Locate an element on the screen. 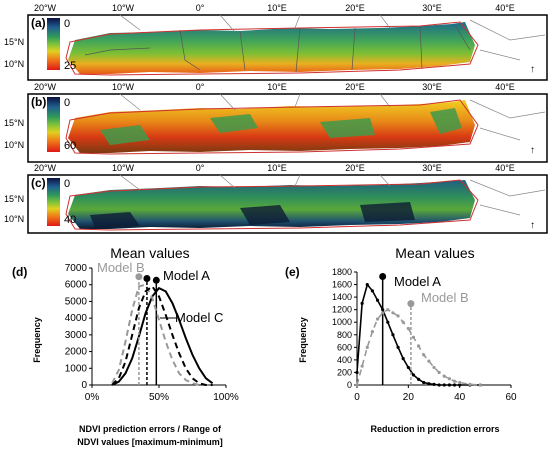 The height and width of the screenshot is (452, 550). series-label: Model C is located at coordinates (199, 317).